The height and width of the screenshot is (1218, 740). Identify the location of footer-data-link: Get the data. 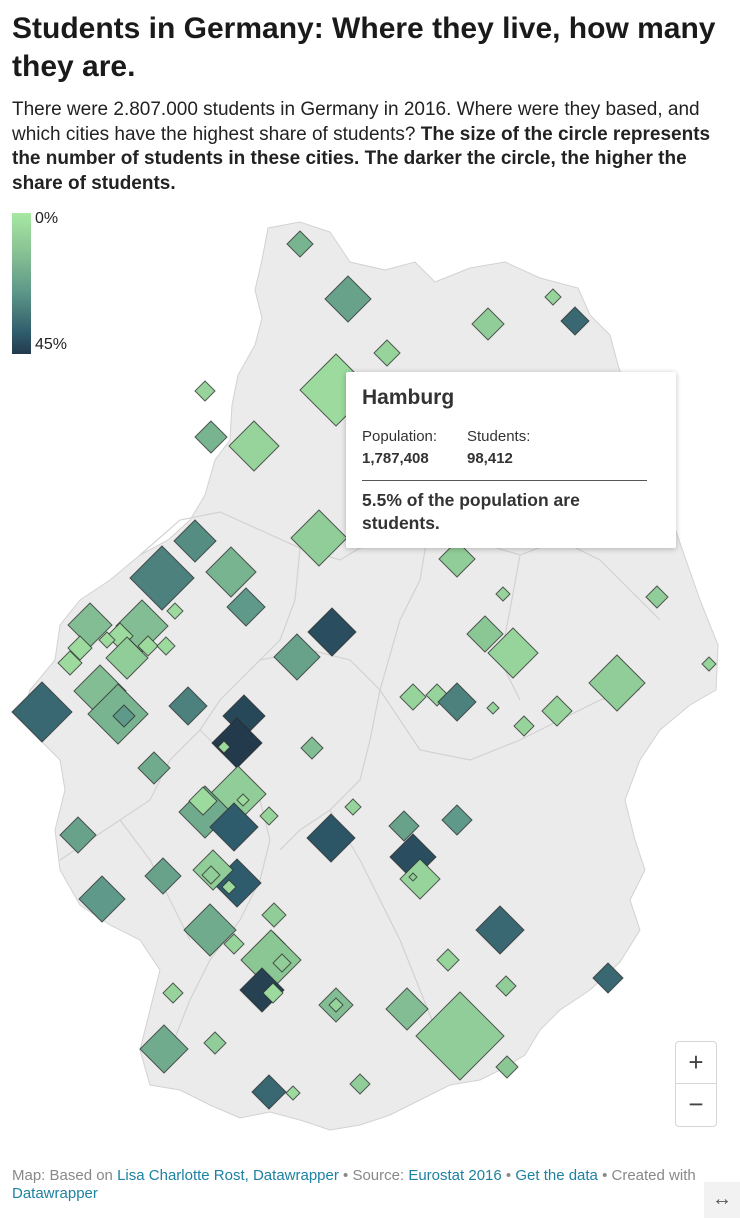
(556, 1175).